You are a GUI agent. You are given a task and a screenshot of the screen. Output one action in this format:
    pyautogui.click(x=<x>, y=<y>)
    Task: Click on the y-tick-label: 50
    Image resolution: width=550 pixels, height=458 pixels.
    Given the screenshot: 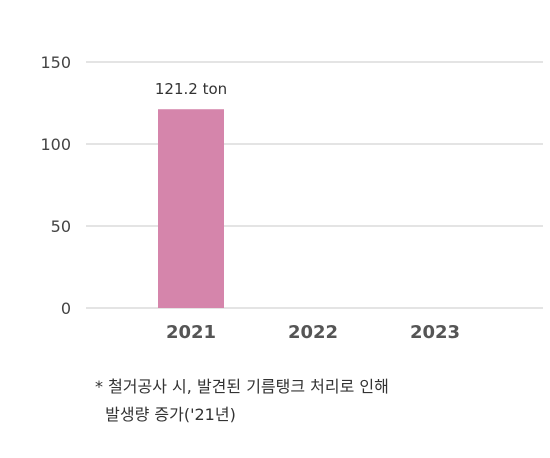 What is the action you would take?
    pyautogui.click(x=61, y=226)
    